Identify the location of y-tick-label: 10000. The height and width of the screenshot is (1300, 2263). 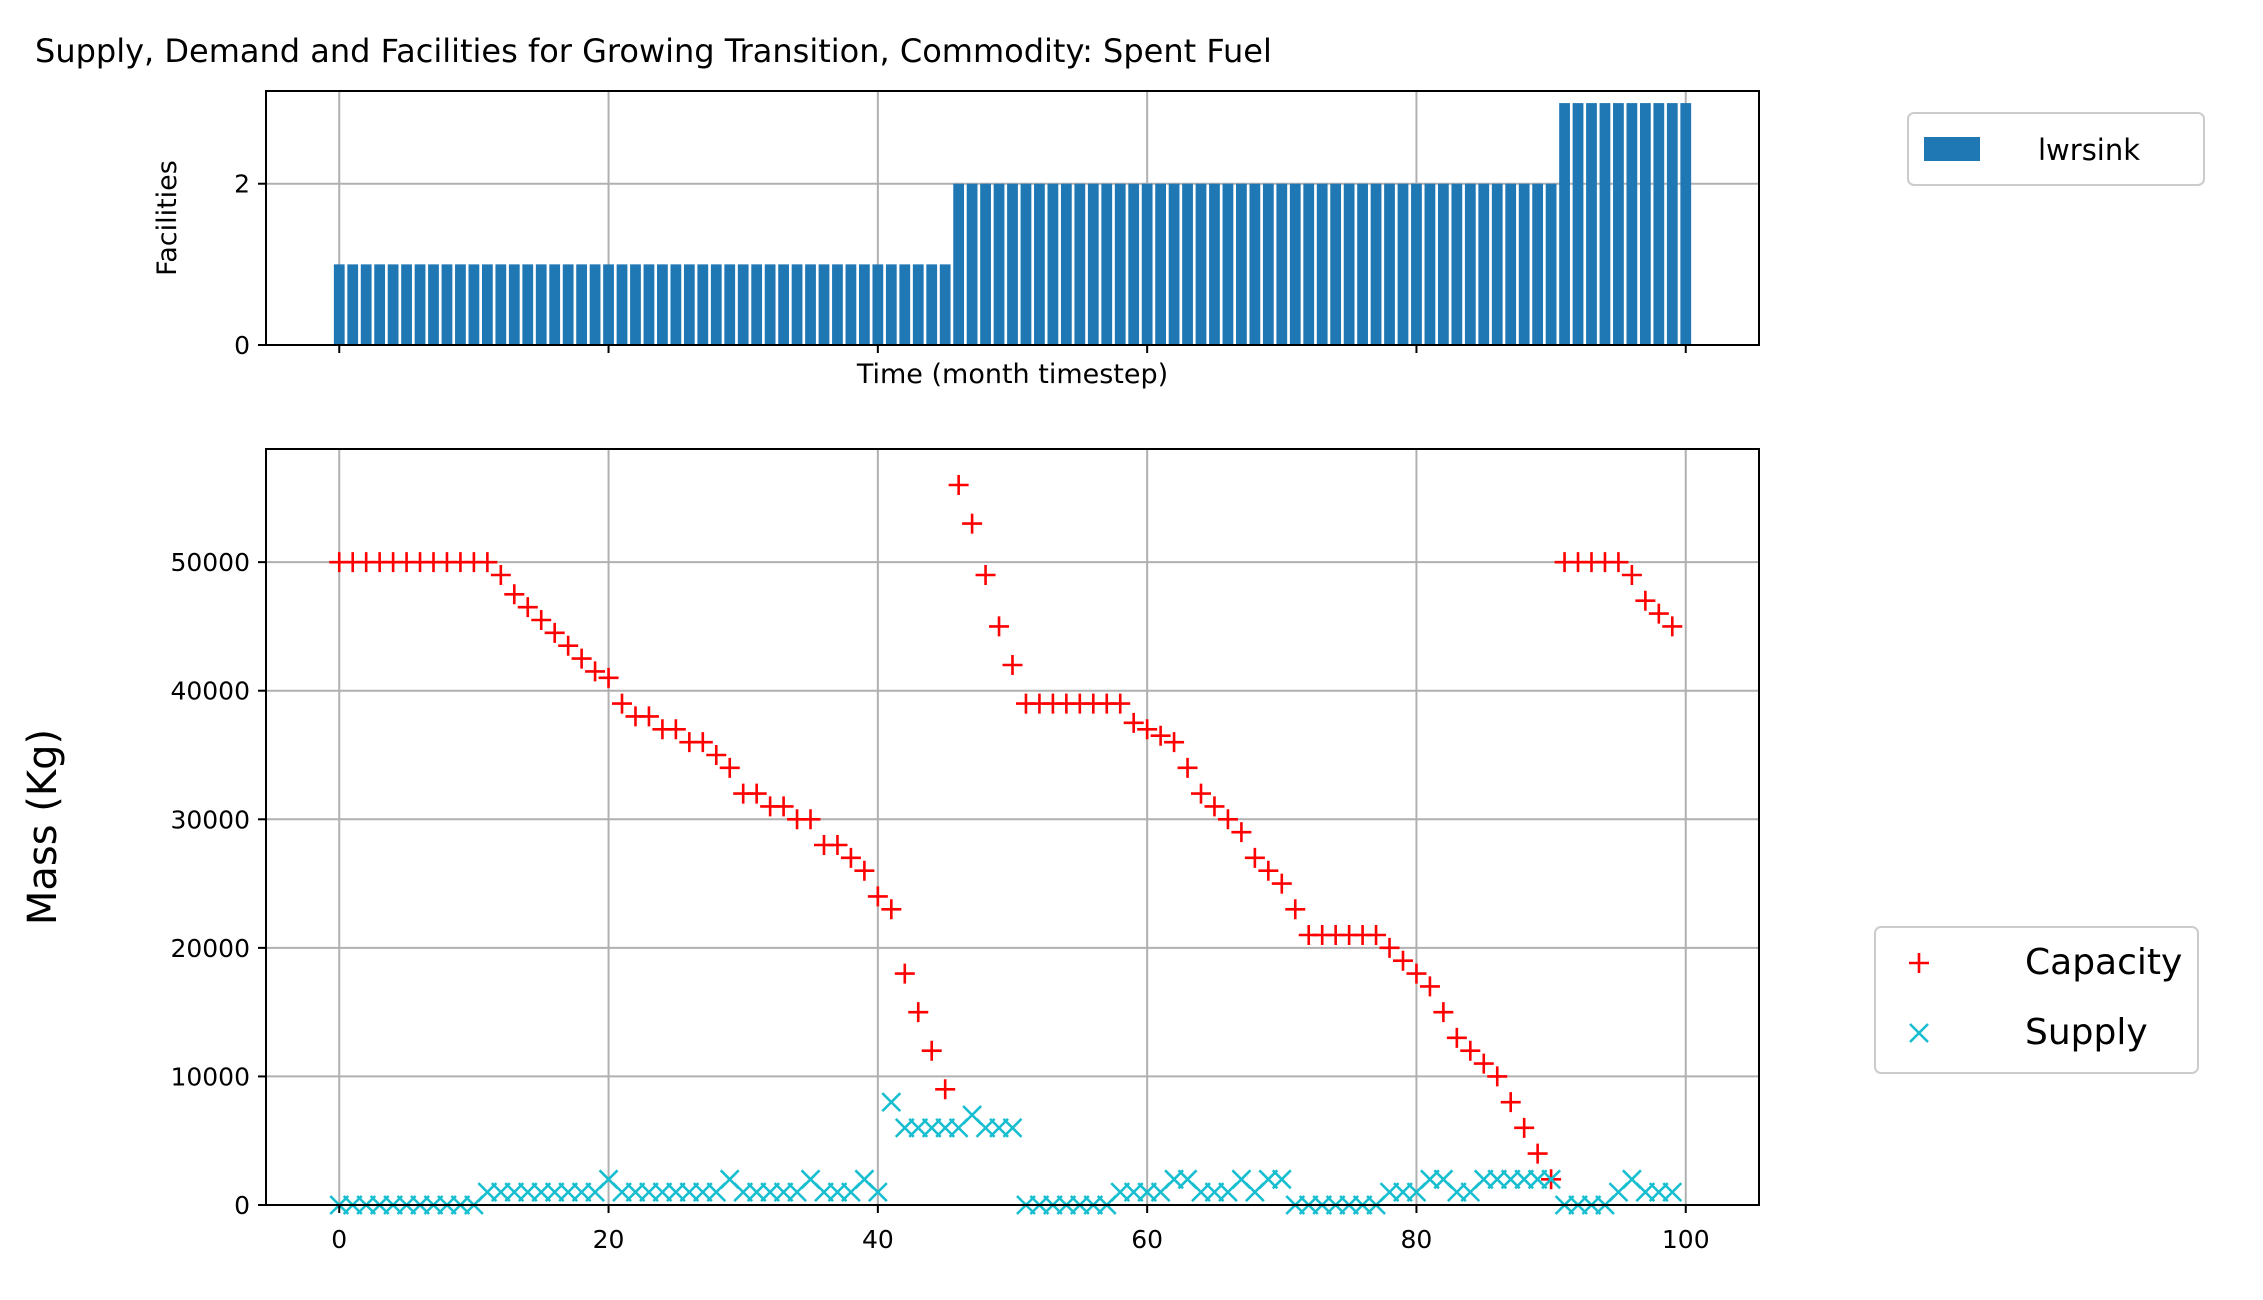
(210, 1076).